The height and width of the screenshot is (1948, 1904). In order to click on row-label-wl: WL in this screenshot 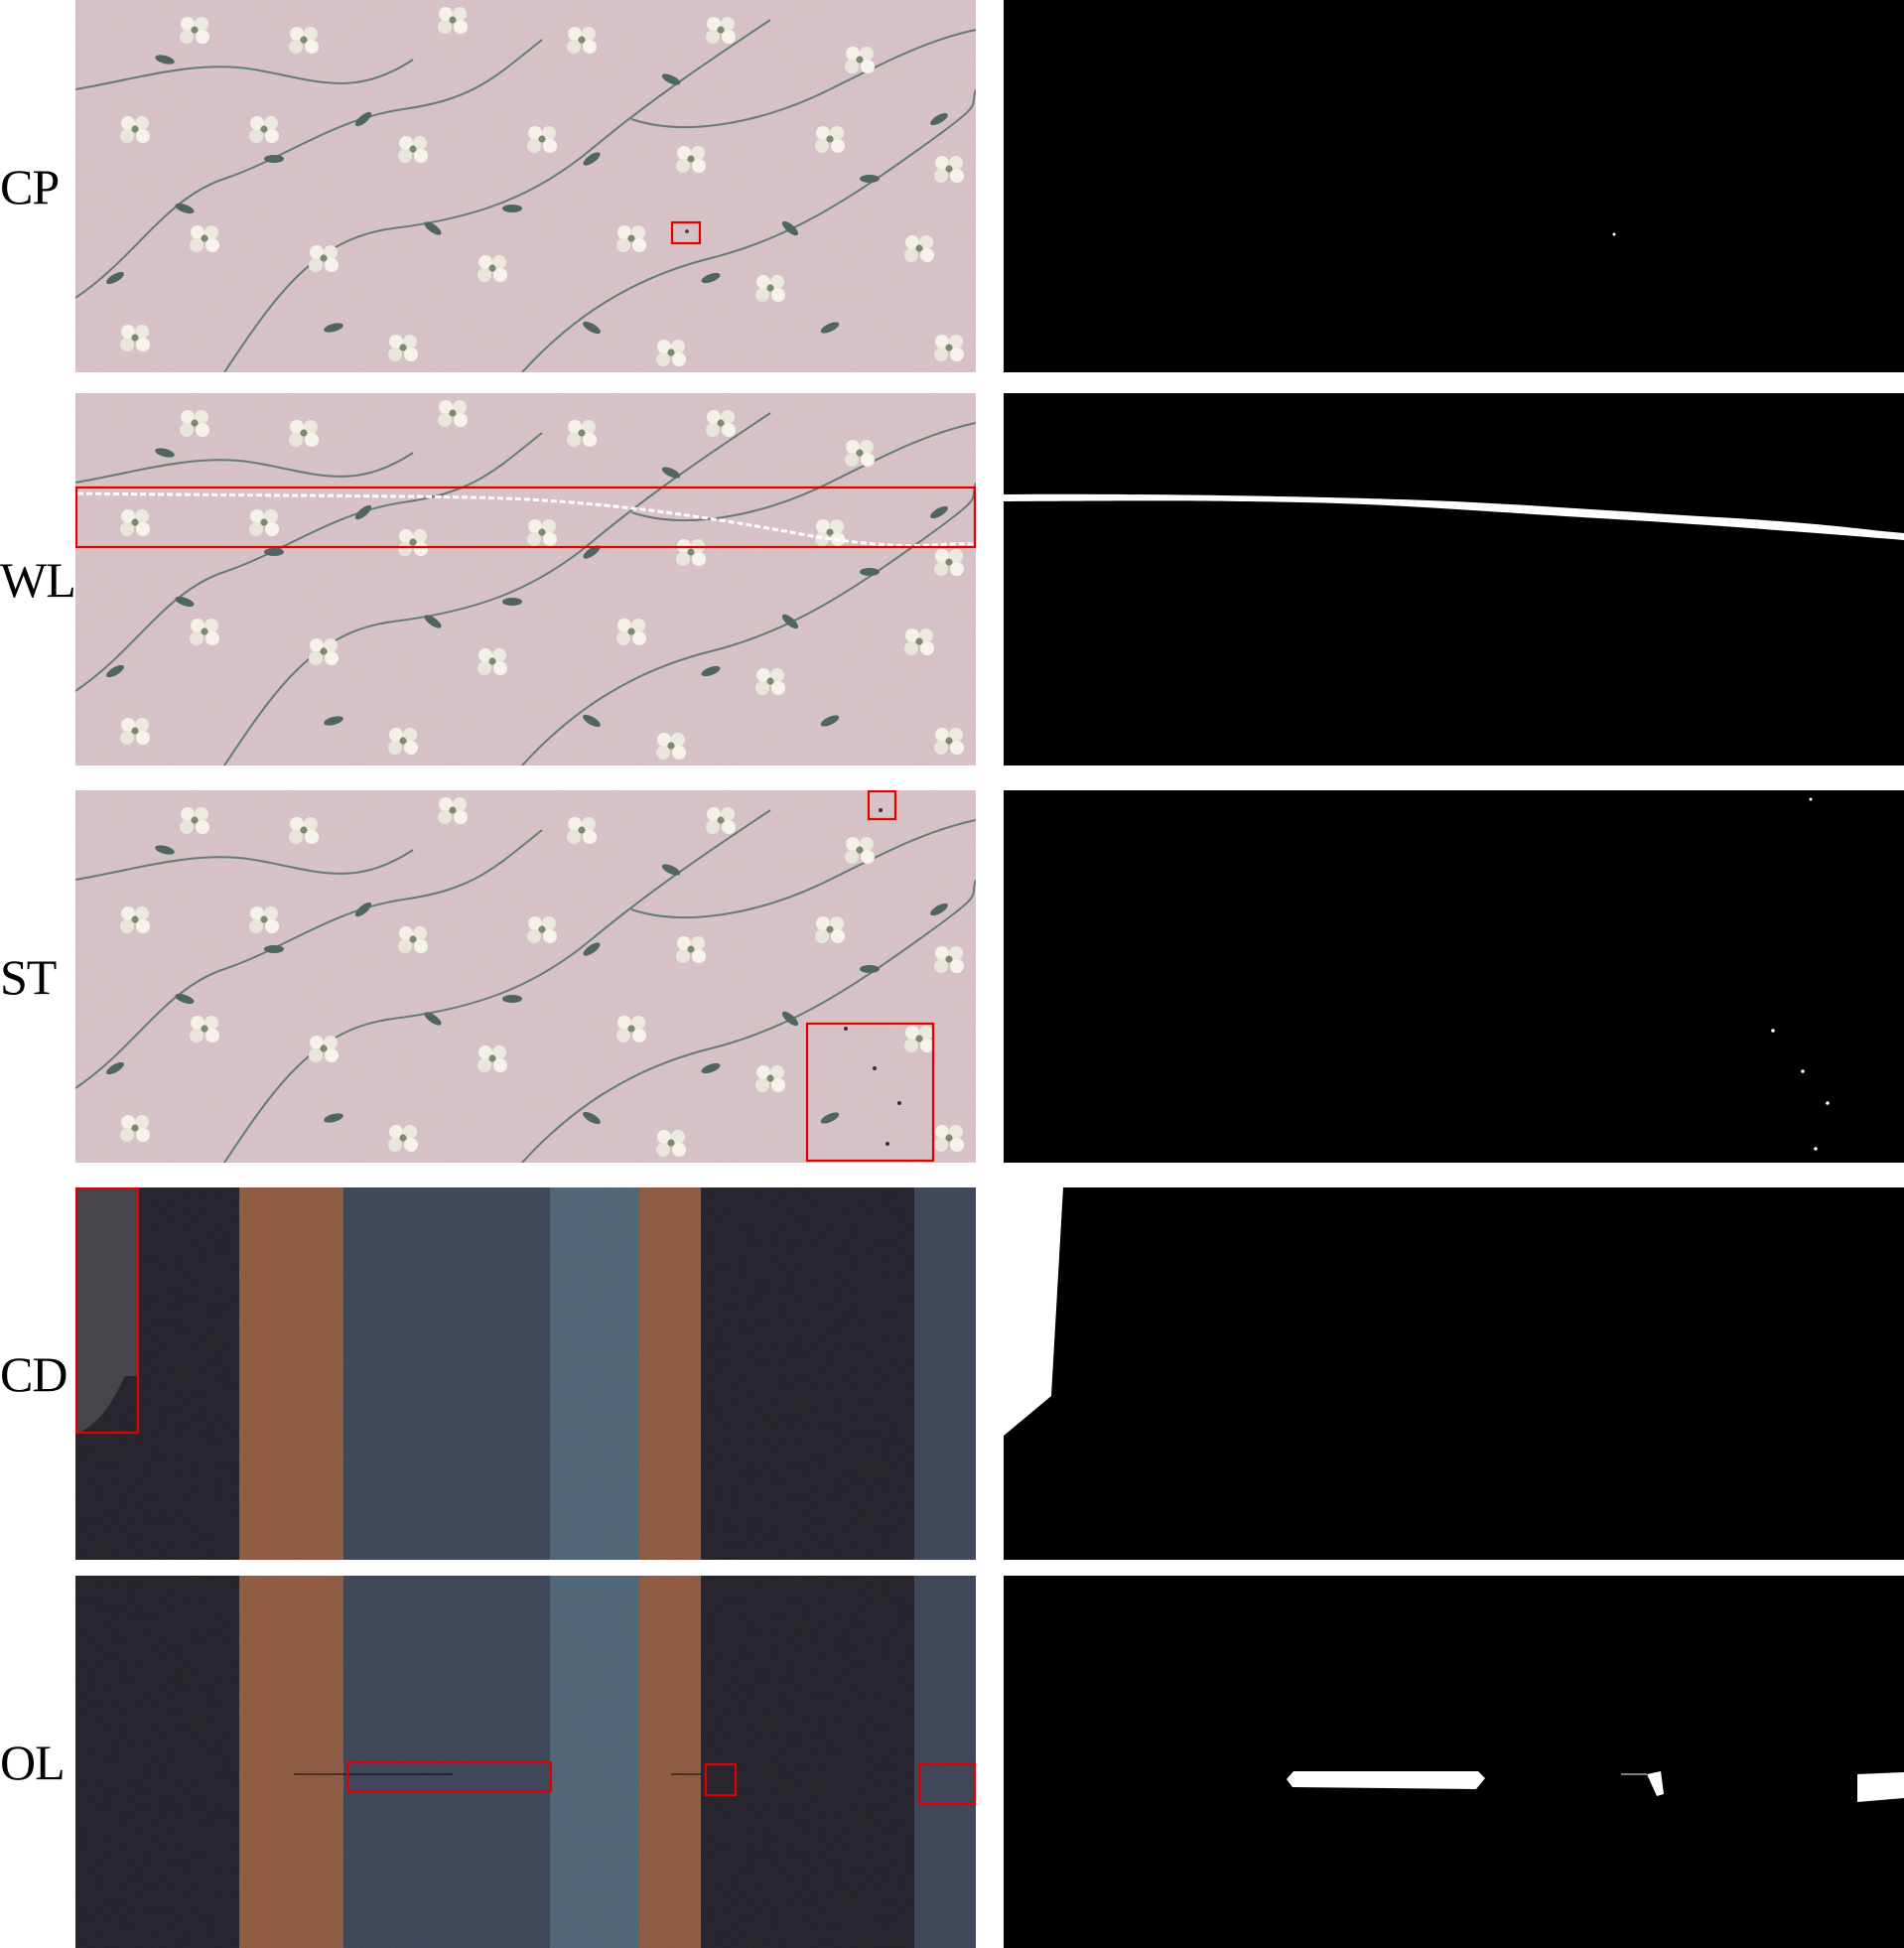, I will do `click(38, 579)`.